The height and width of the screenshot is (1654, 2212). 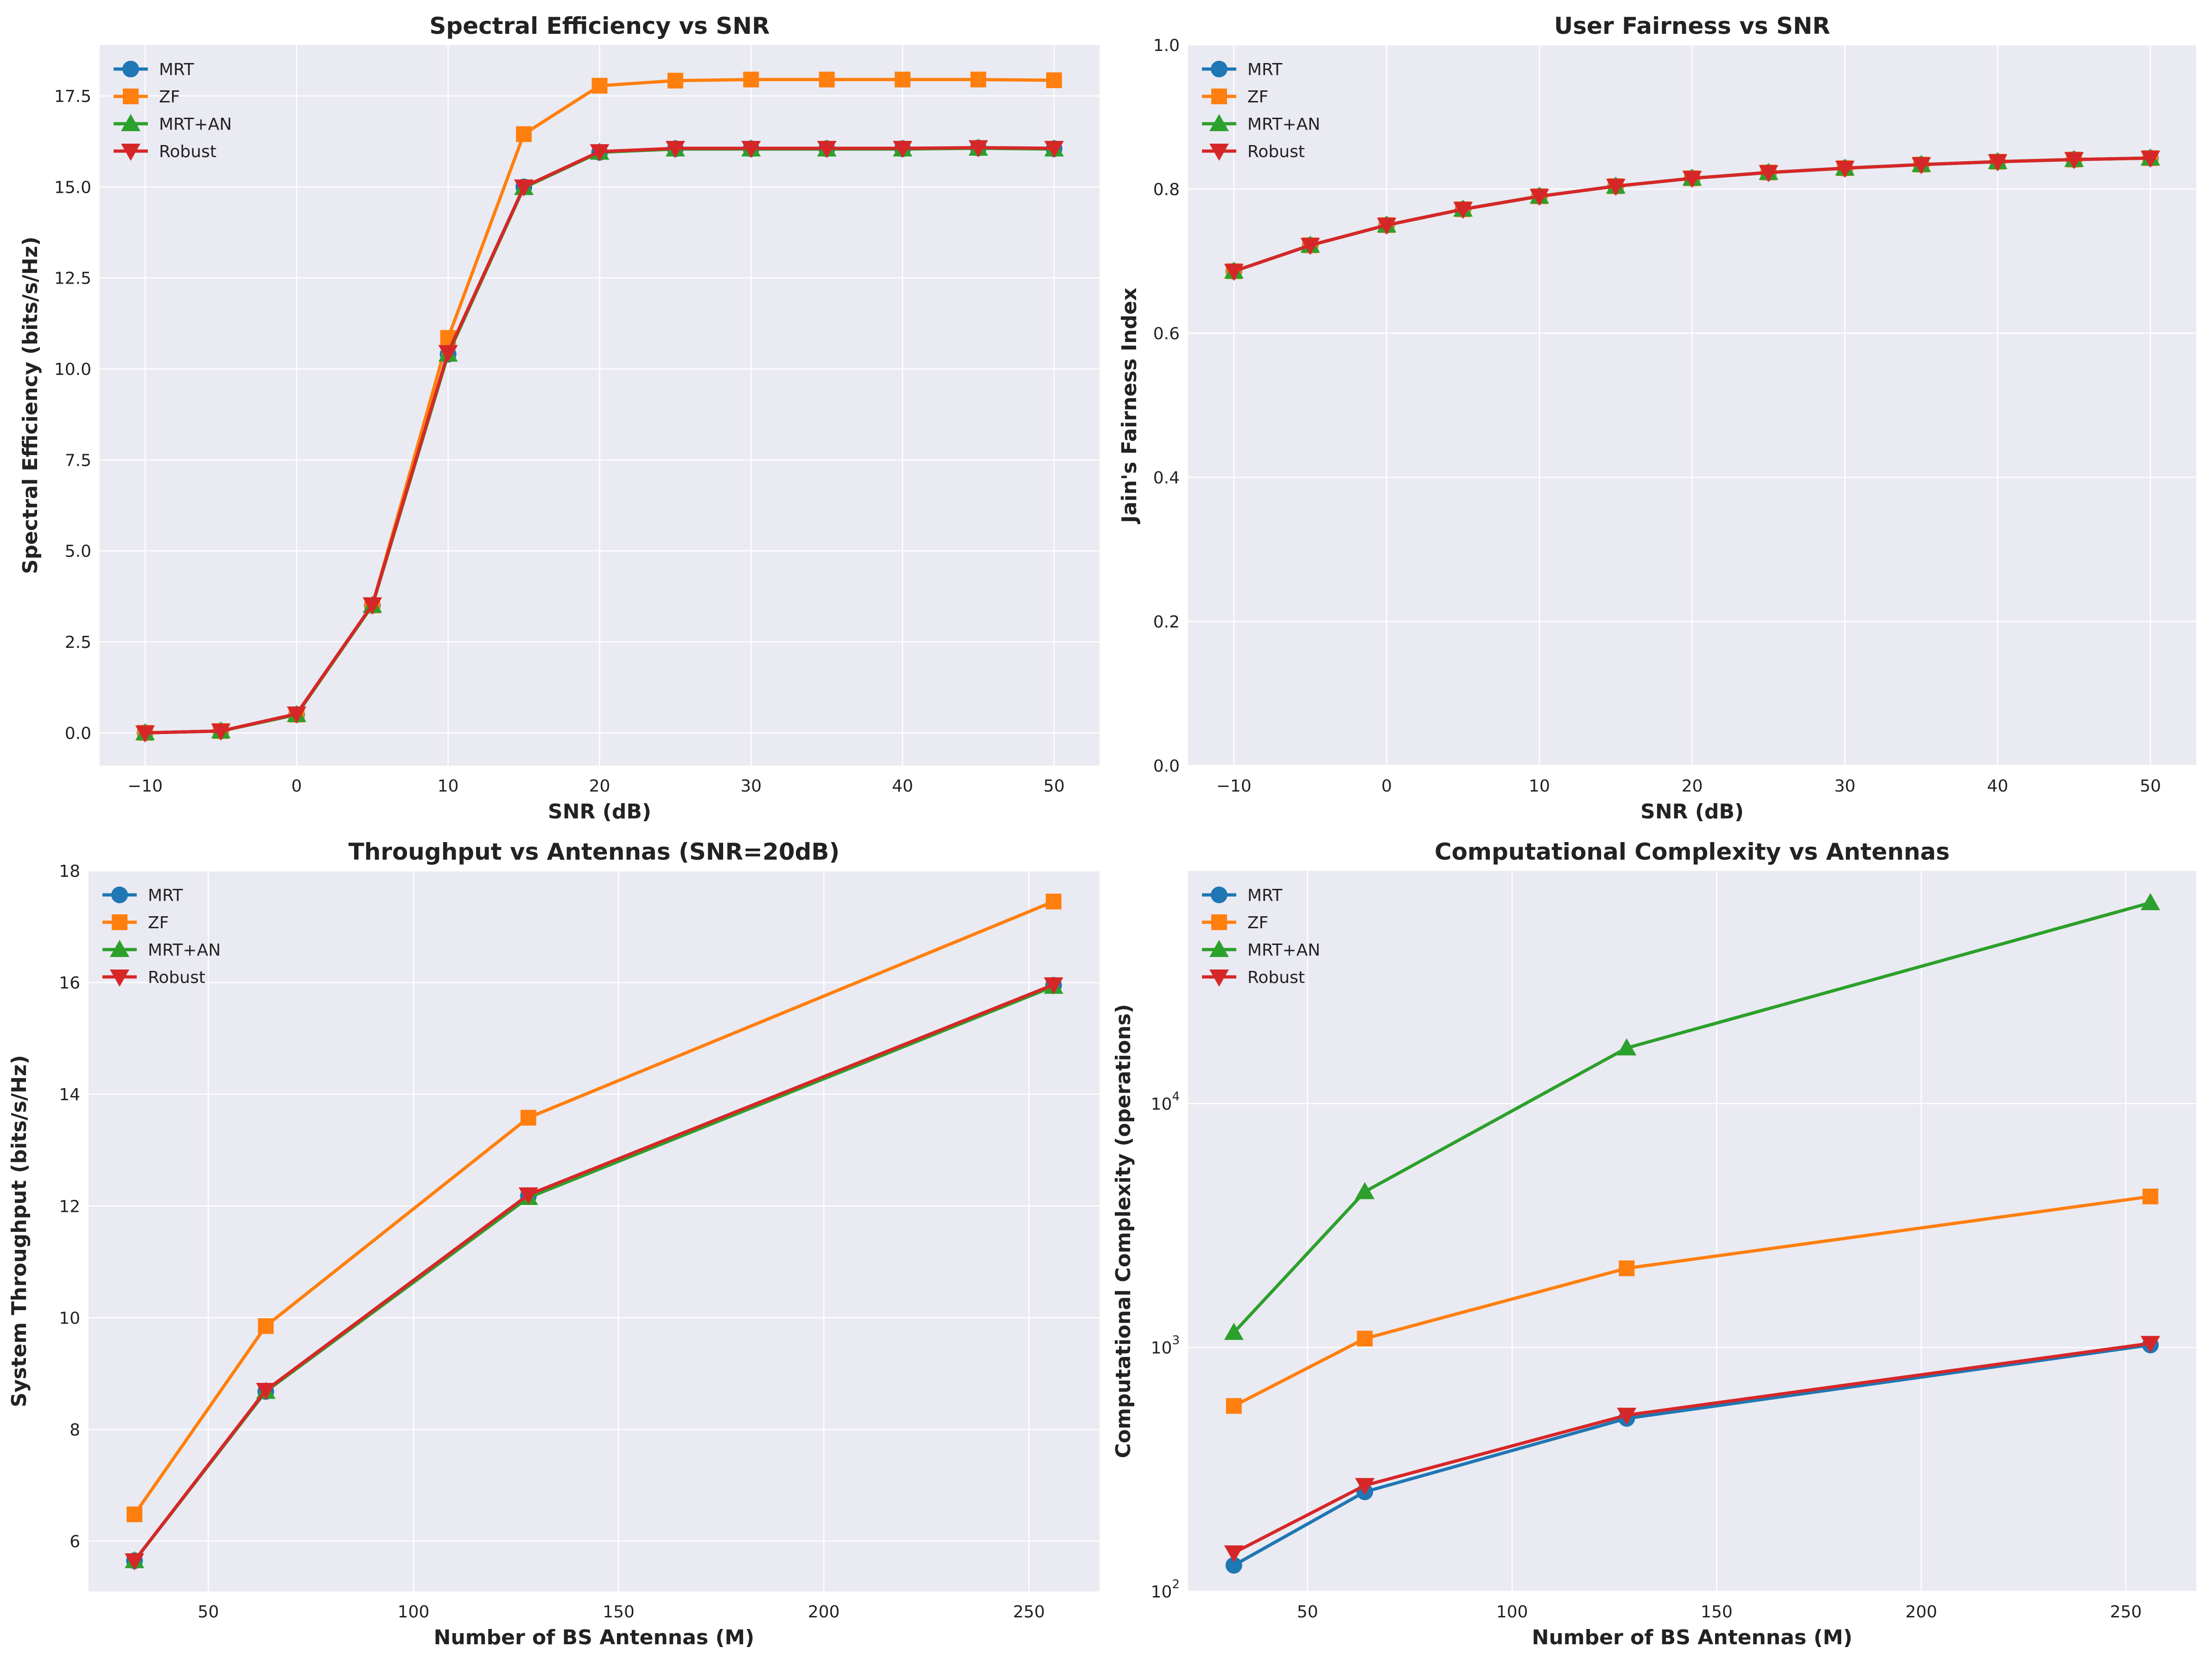 What do you see at coordinates (1129, 406) in the screenshot?
I see `y-axis-label: Jain's Fairness Index` at bounding box center [1129, 406].